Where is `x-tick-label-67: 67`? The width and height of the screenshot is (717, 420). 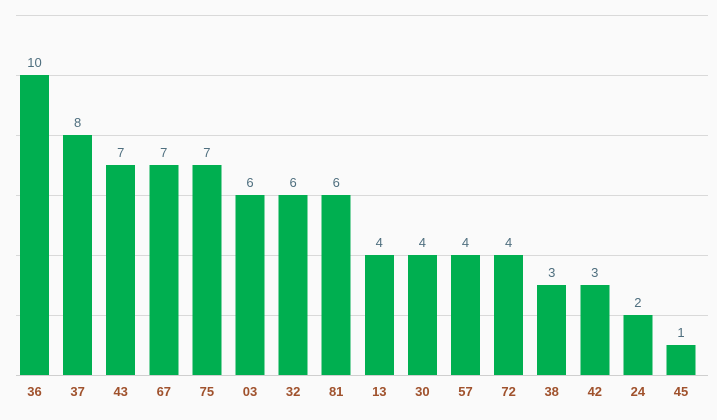 x-tick-label-67: 67 is located at coordinates (164, 391).